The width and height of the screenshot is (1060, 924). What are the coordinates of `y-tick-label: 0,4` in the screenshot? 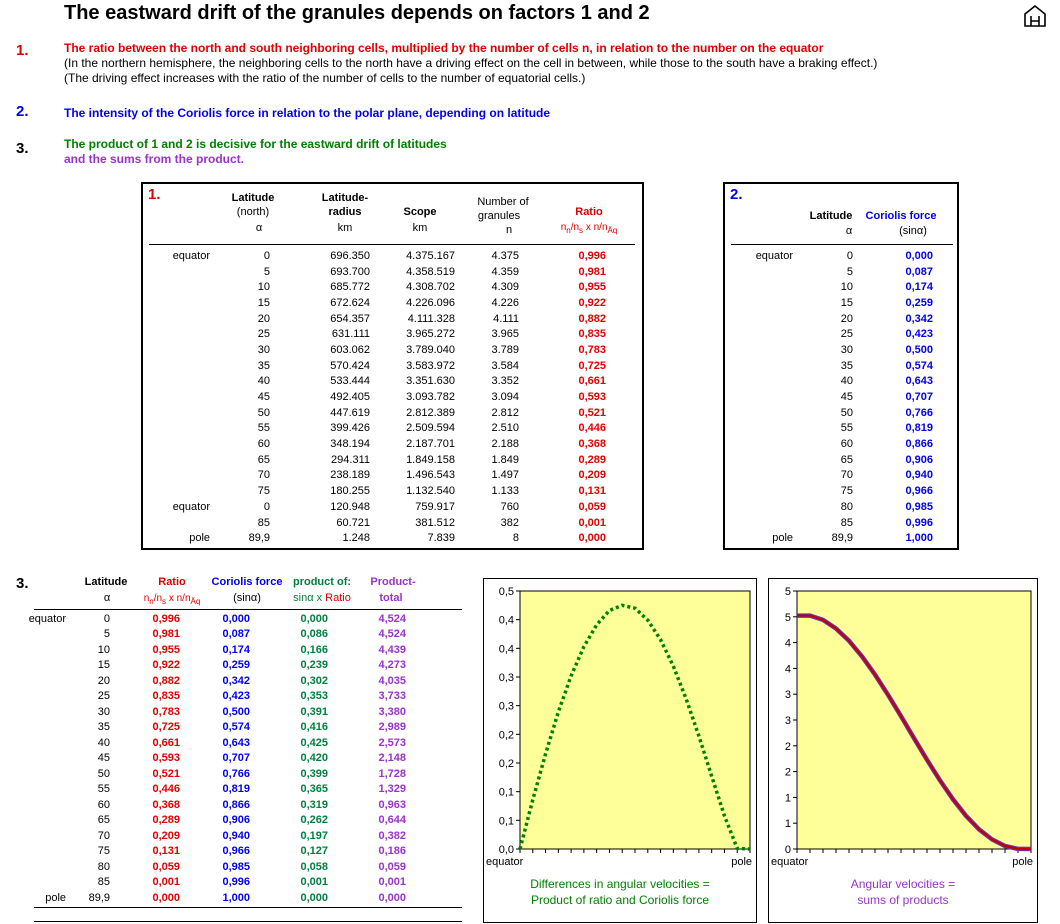 It's located at (506, 649).